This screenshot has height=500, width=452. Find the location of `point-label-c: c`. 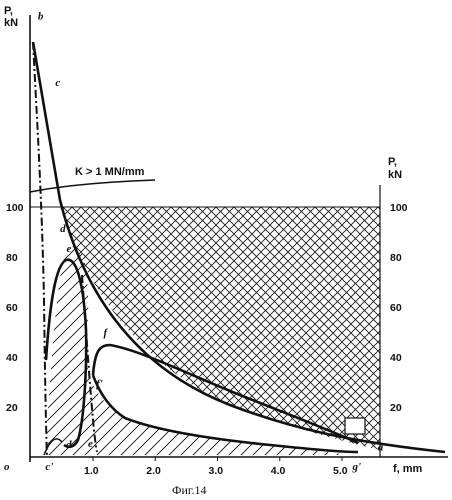

point-label-c: c is located at coordinates (57, 83).